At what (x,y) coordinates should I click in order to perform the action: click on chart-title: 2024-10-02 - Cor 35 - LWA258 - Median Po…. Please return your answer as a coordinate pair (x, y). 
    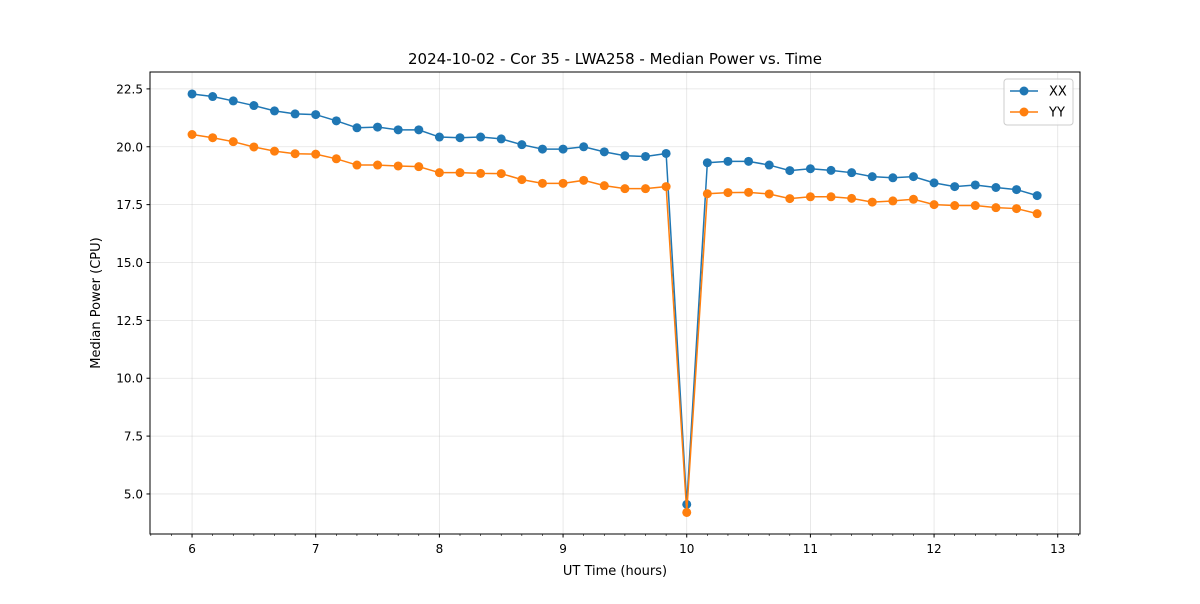
    Looking at the image, I should click on (615, 59).